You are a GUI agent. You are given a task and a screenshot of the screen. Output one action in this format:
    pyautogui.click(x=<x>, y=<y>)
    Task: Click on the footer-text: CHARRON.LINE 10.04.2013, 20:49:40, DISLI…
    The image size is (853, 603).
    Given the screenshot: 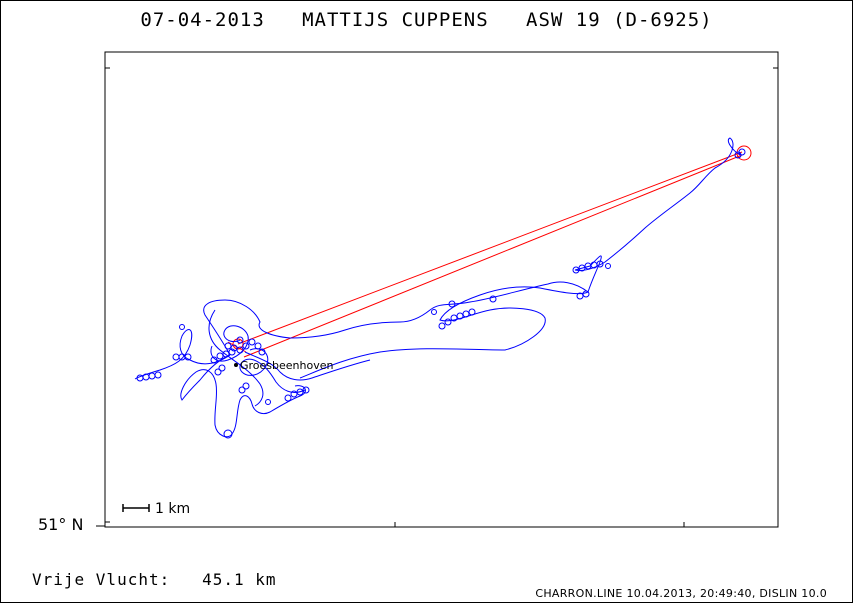 What is the action you would take?
    pyautogui.click(x=681, y=593)
    